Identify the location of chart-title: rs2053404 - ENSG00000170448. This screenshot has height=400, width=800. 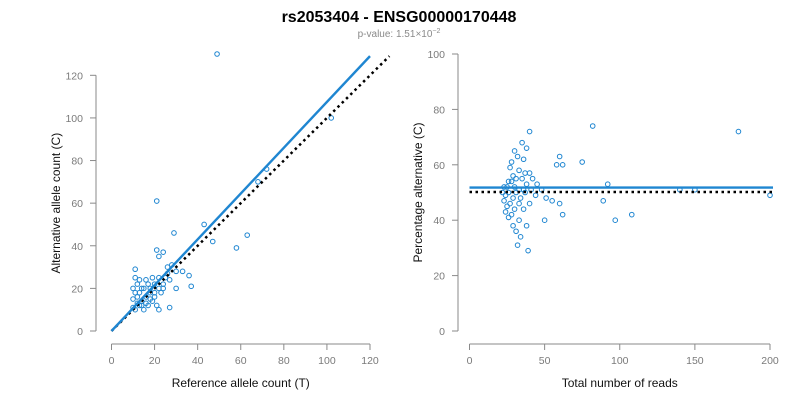
(399, 17).